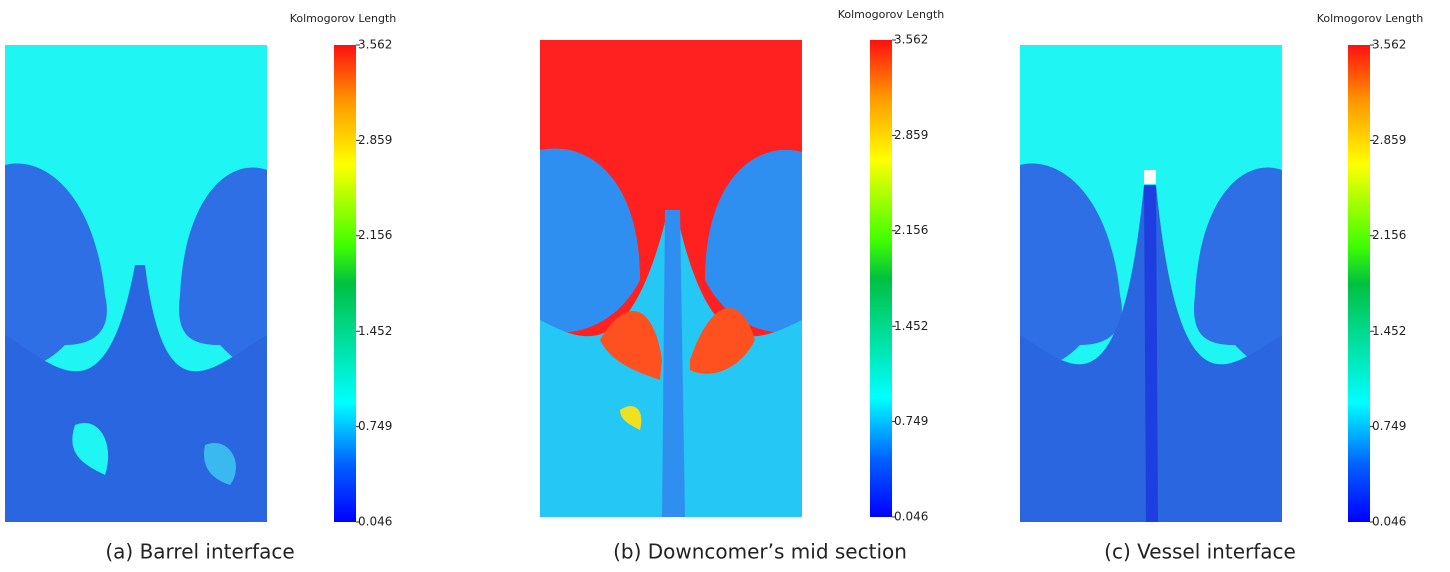 The height and width of the screenshot is (572, 1450). I want to click on caption: (a) Barrel interface, so click(199, 552).